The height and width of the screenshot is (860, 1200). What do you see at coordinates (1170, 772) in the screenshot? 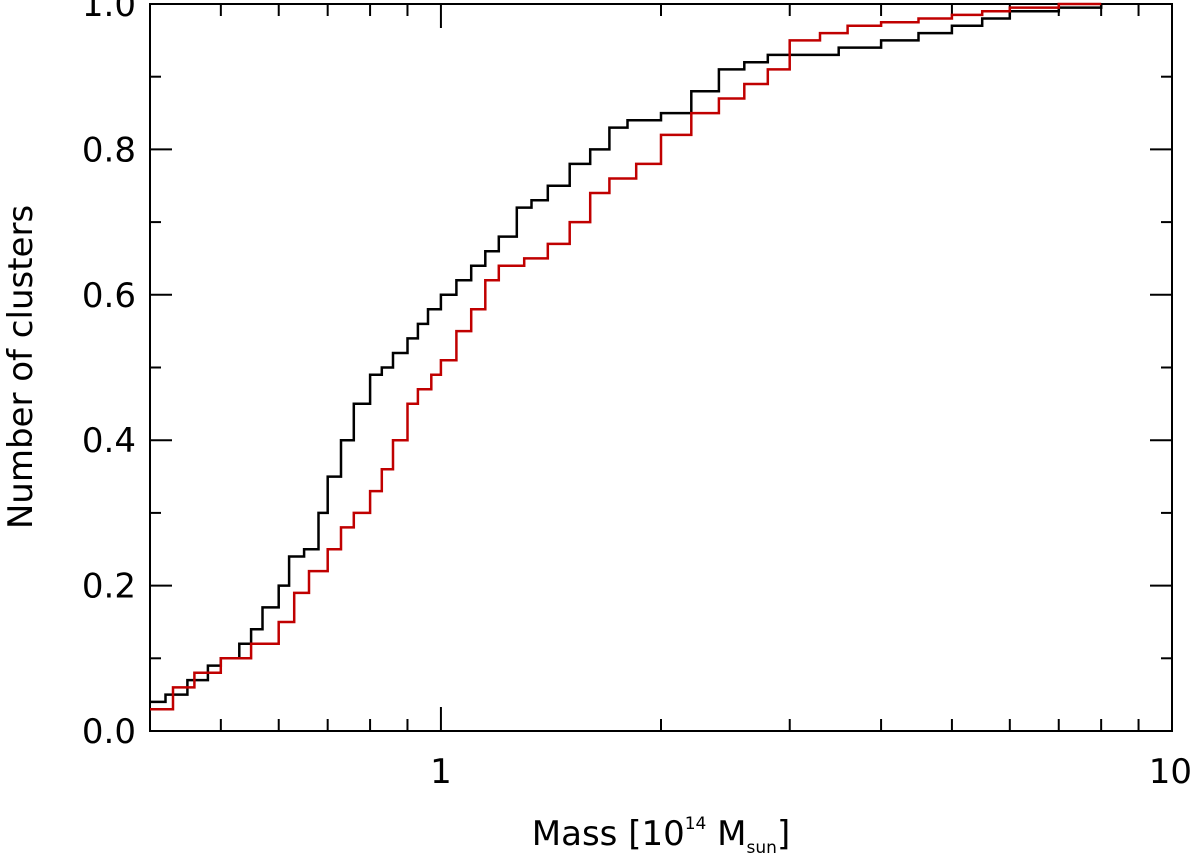
I see `x-tick-label: 10` at bounding box center [1170, 772].